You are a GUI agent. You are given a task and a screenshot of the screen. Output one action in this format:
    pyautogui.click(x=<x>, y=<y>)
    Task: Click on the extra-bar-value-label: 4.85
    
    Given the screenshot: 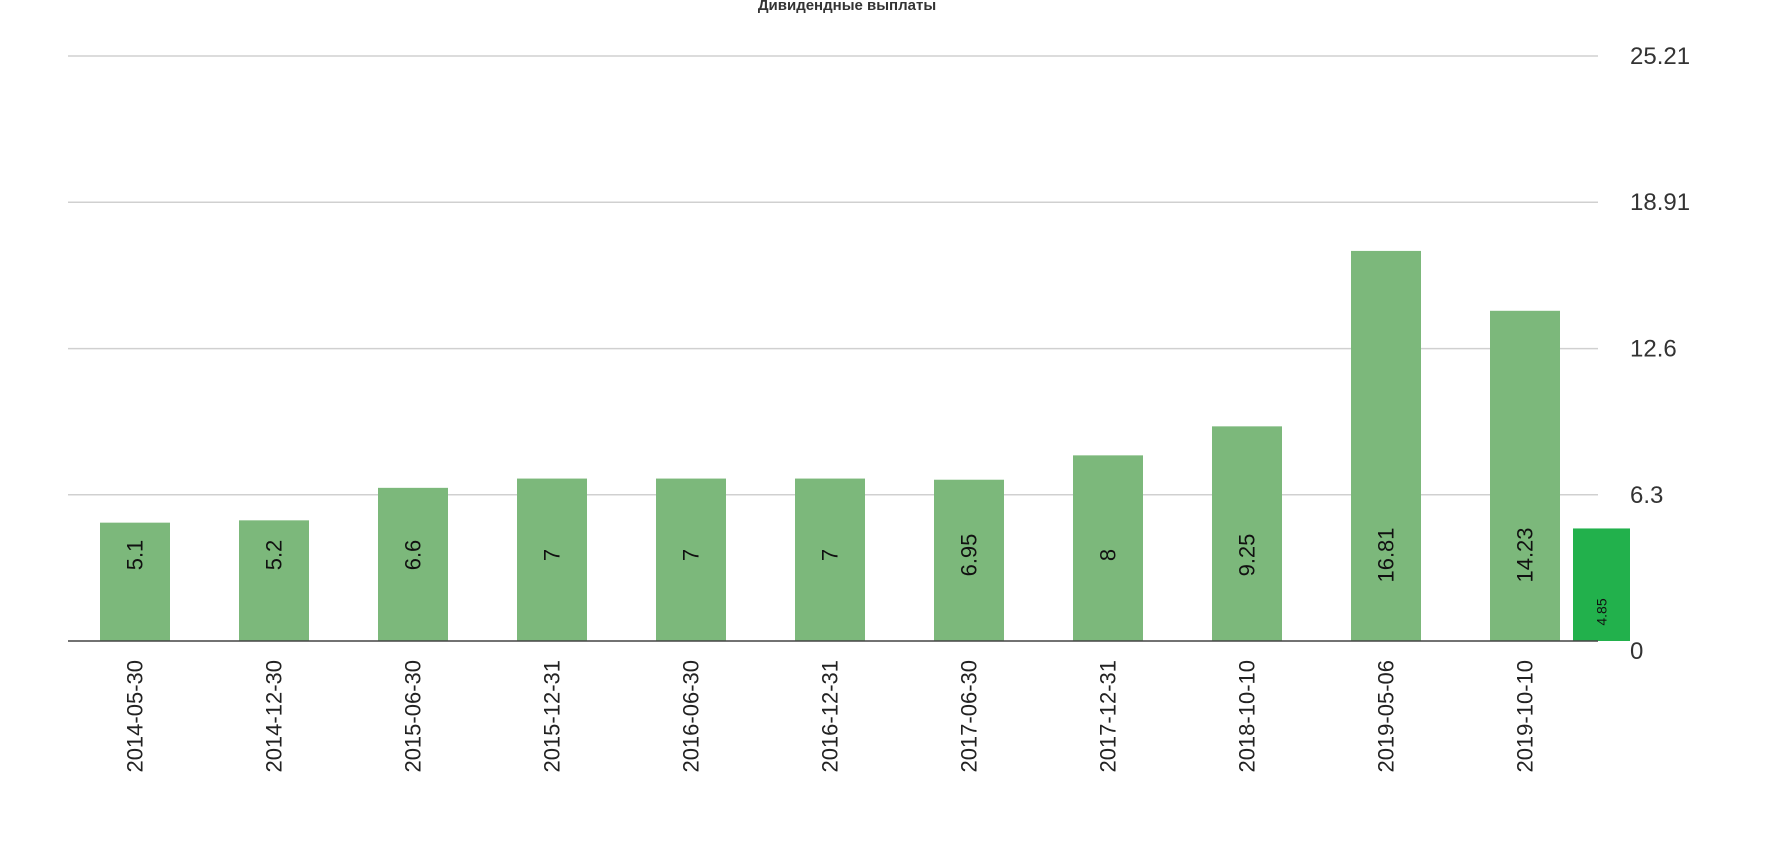 What is the action you would take?
    pyautogui.click(x=1602, y=611)
    